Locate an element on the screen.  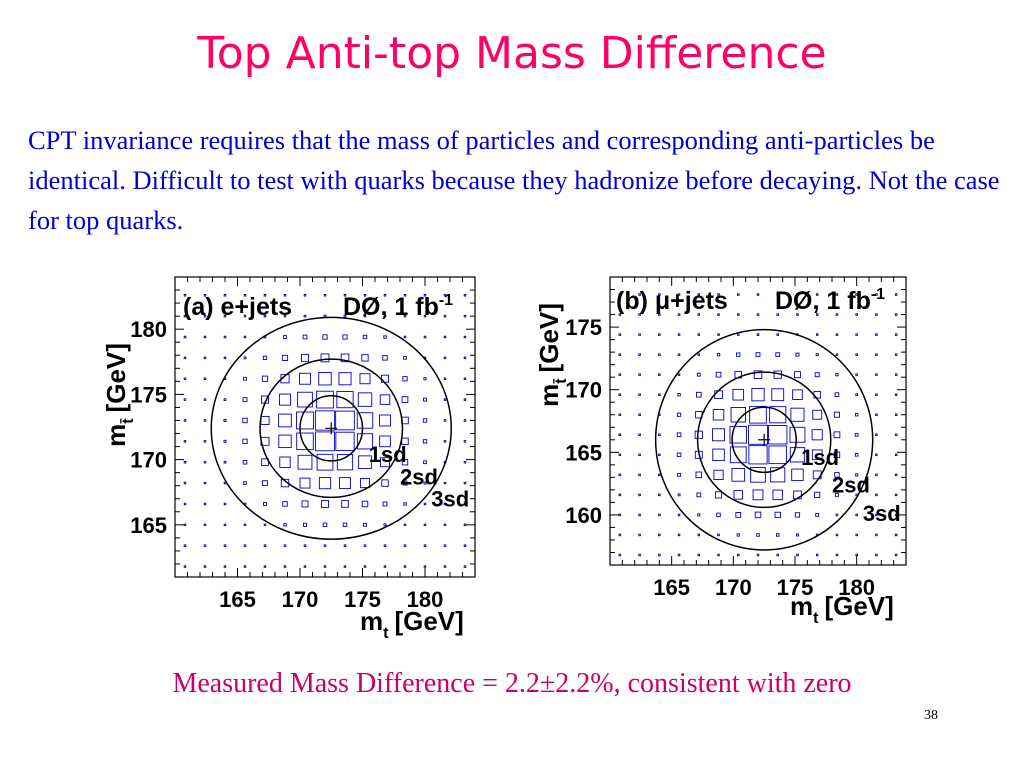
contour-label: 2sd is located at coordinates (419, 476).